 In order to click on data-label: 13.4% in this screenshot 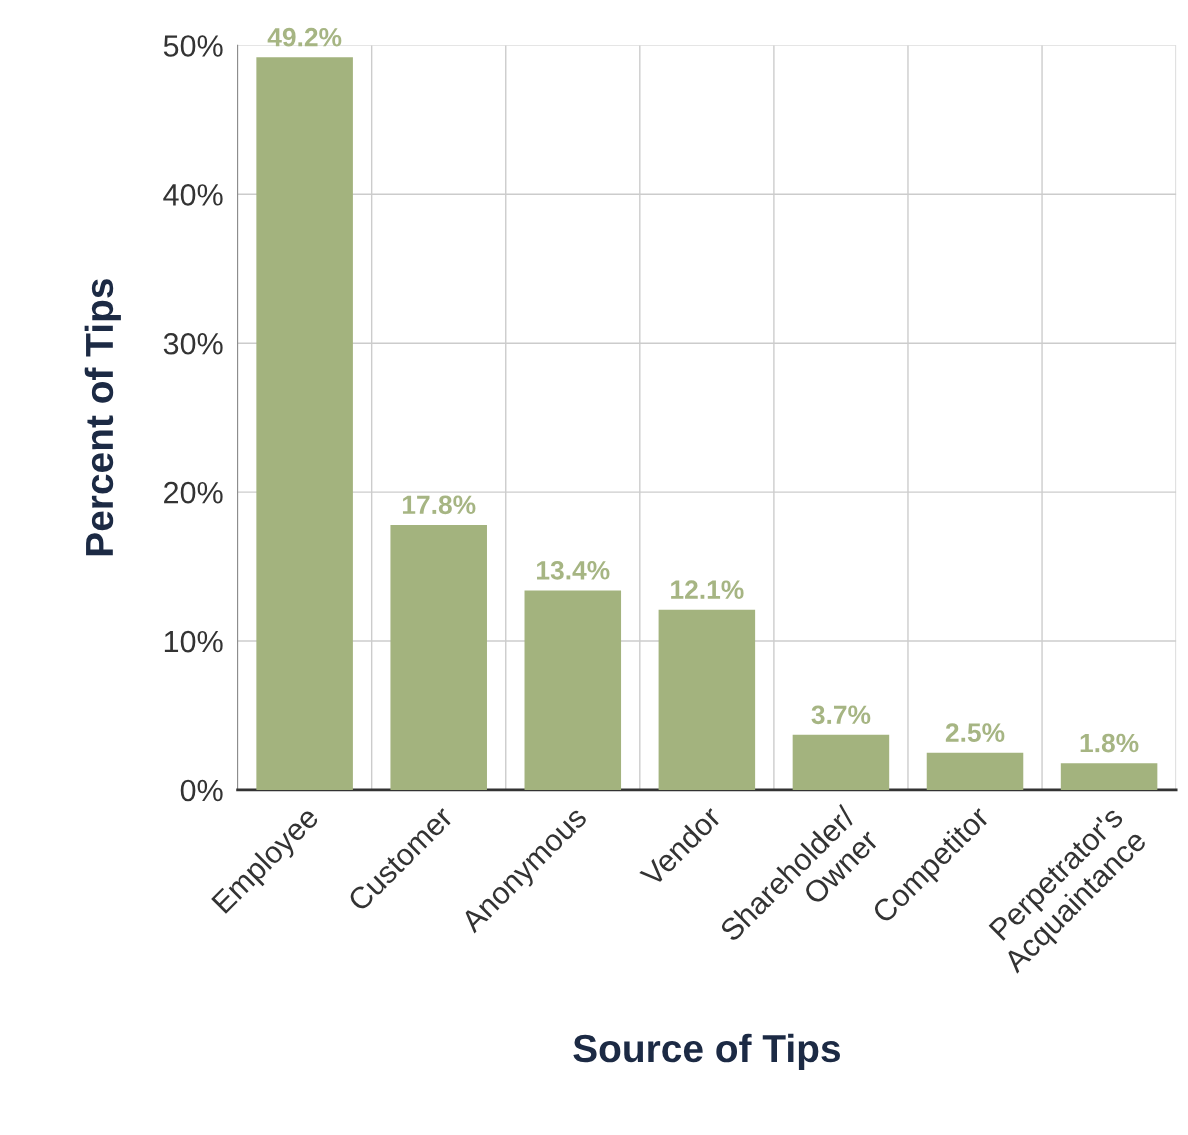, I will do `click(573, 570)`.